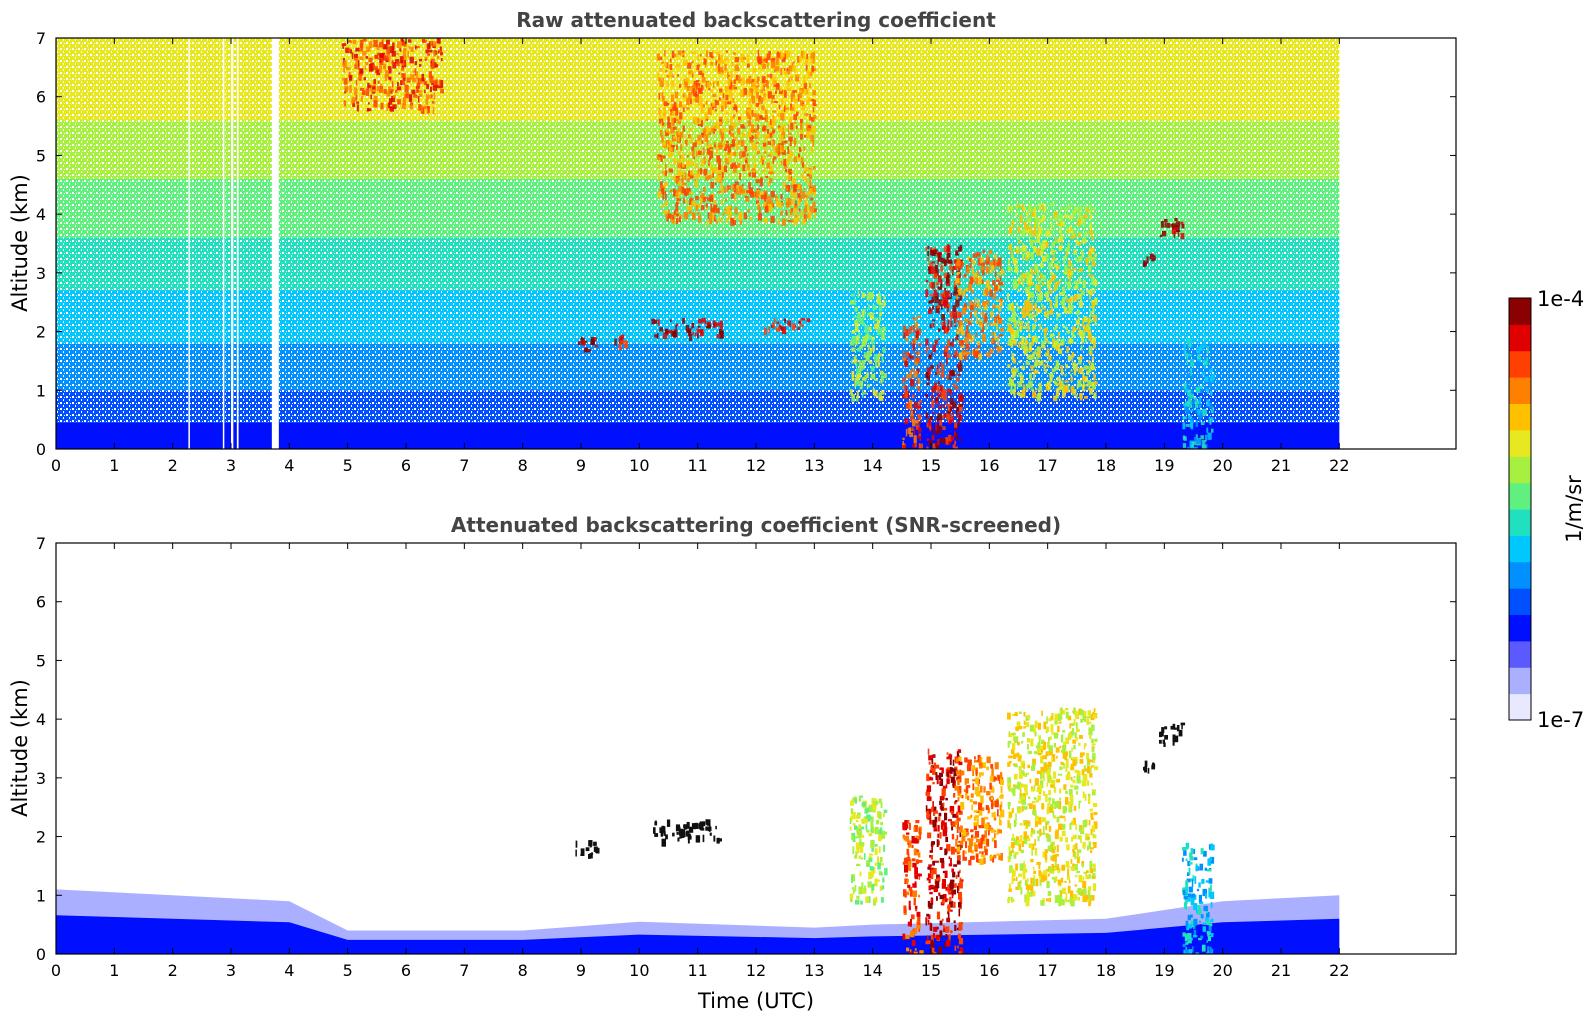 This screenshot has width=1595, height=1020. What do you see at coordinates (1164, 465) in the screenshot?
I see `x-tick-label: 19` at bounding box center [1164, 465].